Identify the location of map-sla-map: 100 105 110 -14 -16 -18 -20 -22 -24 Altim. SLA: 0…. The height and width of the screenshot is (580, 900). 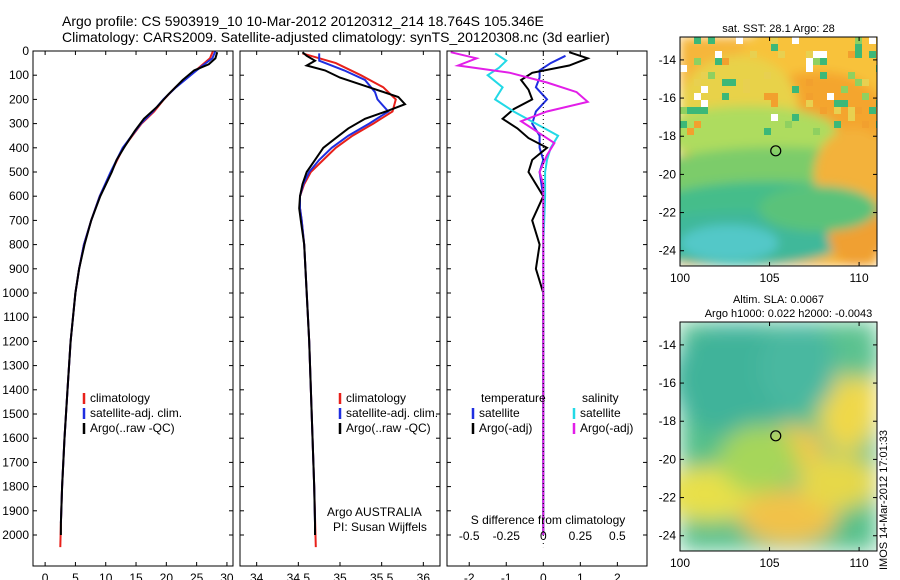
(768, 432).